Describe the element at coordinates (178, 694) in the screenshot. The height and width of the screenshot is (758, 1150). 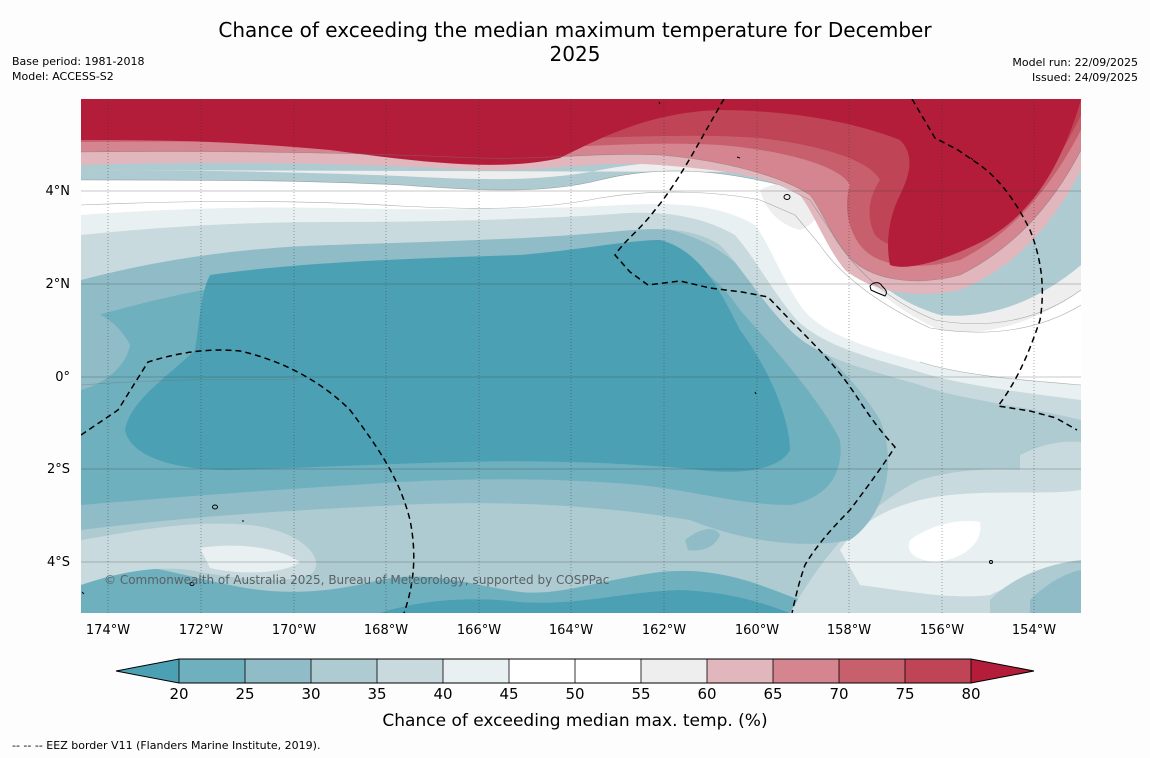
I see `colorbar-tick: 20` at that location.